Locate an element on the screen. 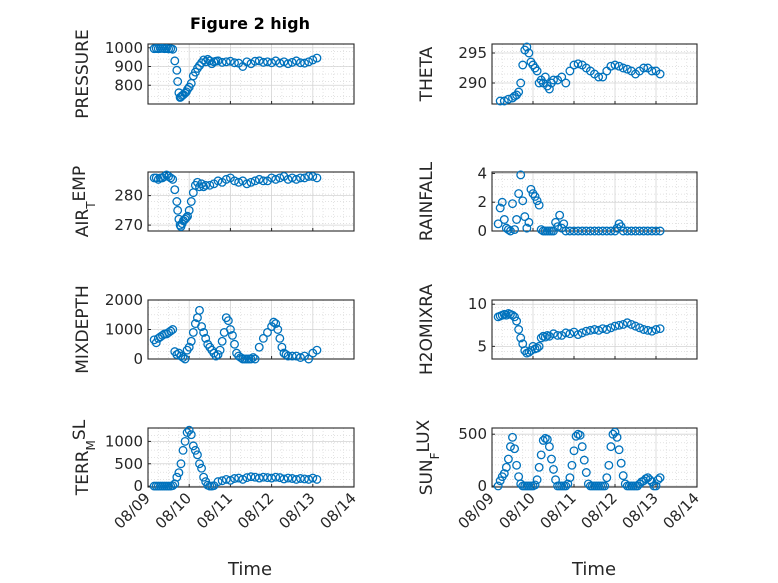 This screenshot has width=778, height=583. x-tick-label: 08/14 is located at coordinates (338, 510).